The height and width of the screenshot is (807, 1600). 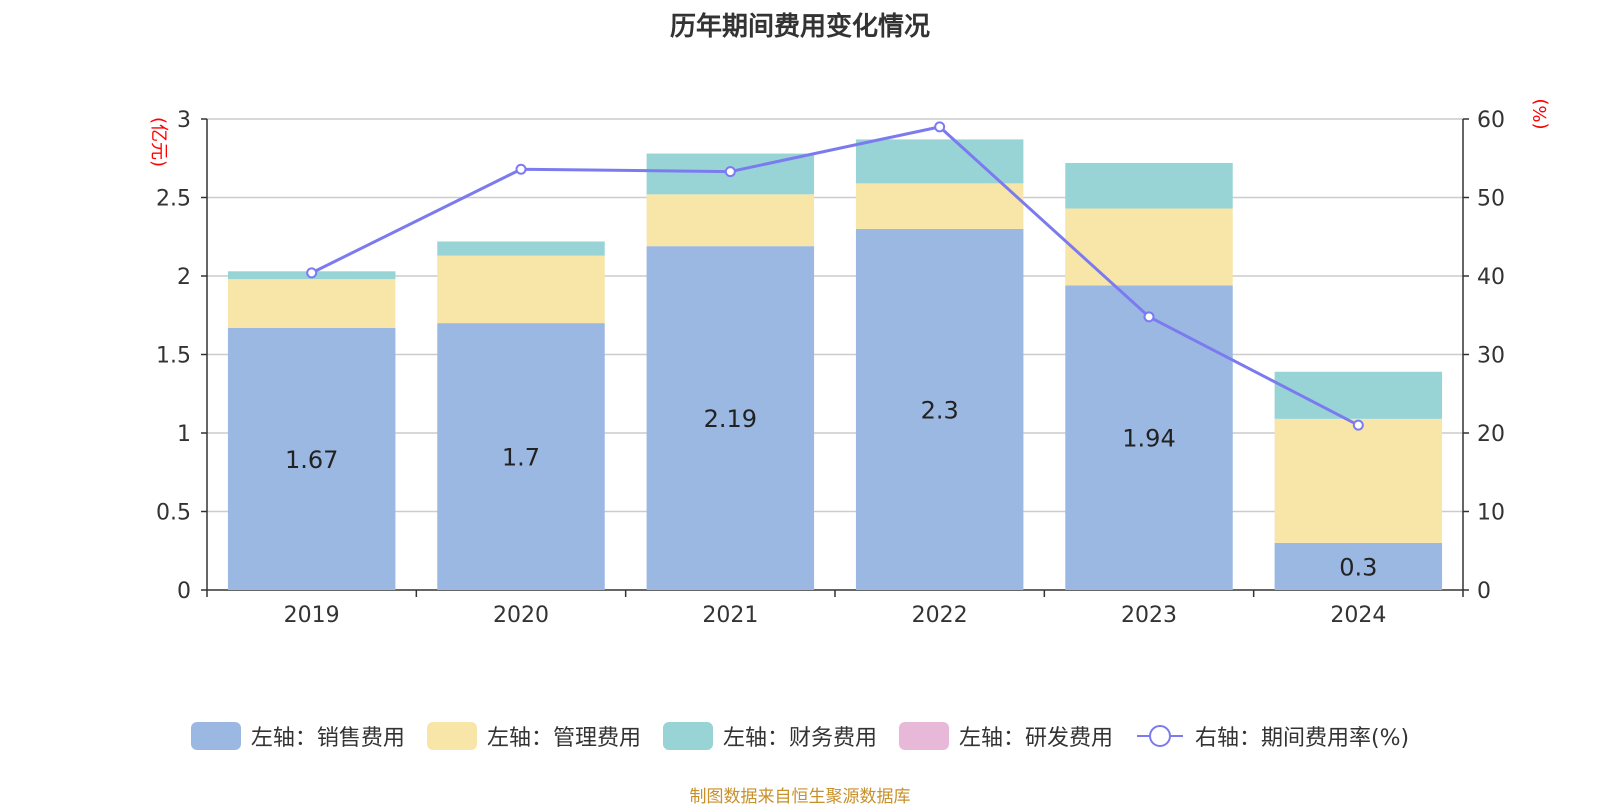 What do you see at coordinates (521, 615) in the screenshot?
I see `x-tick-label: 2020` at bounding box center [521, 615].